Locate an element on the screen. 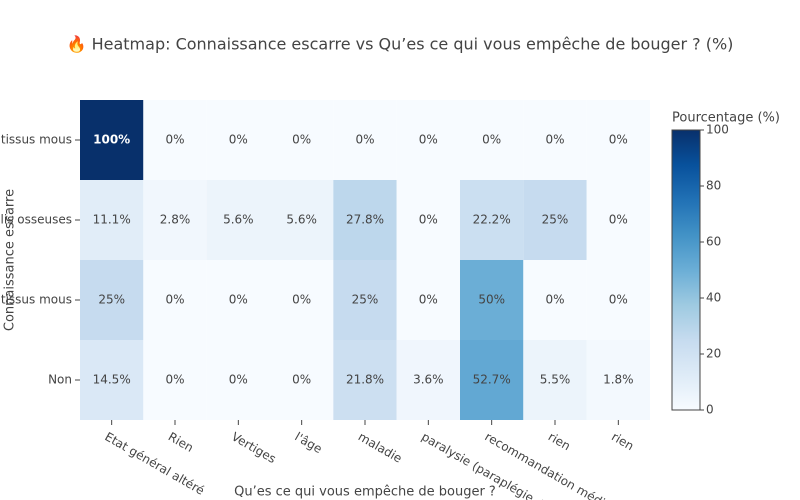 Image resolution: width=800 pixels, height=500 pixels. colorbar-title: Pourcentage (%) is located at coordinates (726, 118).